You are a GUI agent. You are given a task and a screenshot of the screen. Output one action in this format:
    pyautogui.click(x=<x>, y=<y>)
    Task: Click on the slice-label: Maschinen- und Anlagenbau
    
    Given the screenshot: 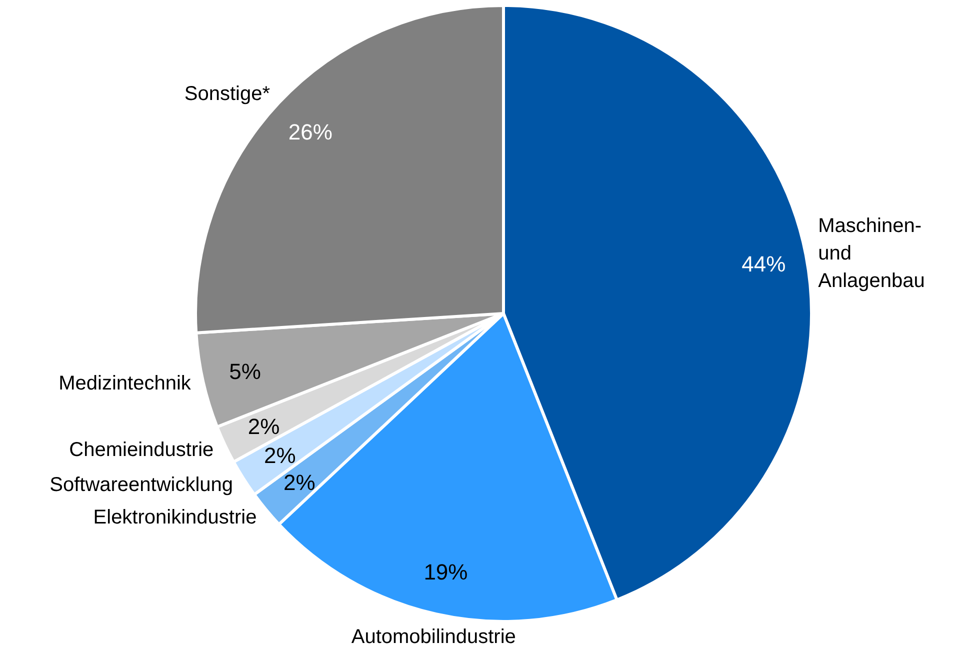 What is the action you would take?
    pyautogui.click(x=871, y=253)
    